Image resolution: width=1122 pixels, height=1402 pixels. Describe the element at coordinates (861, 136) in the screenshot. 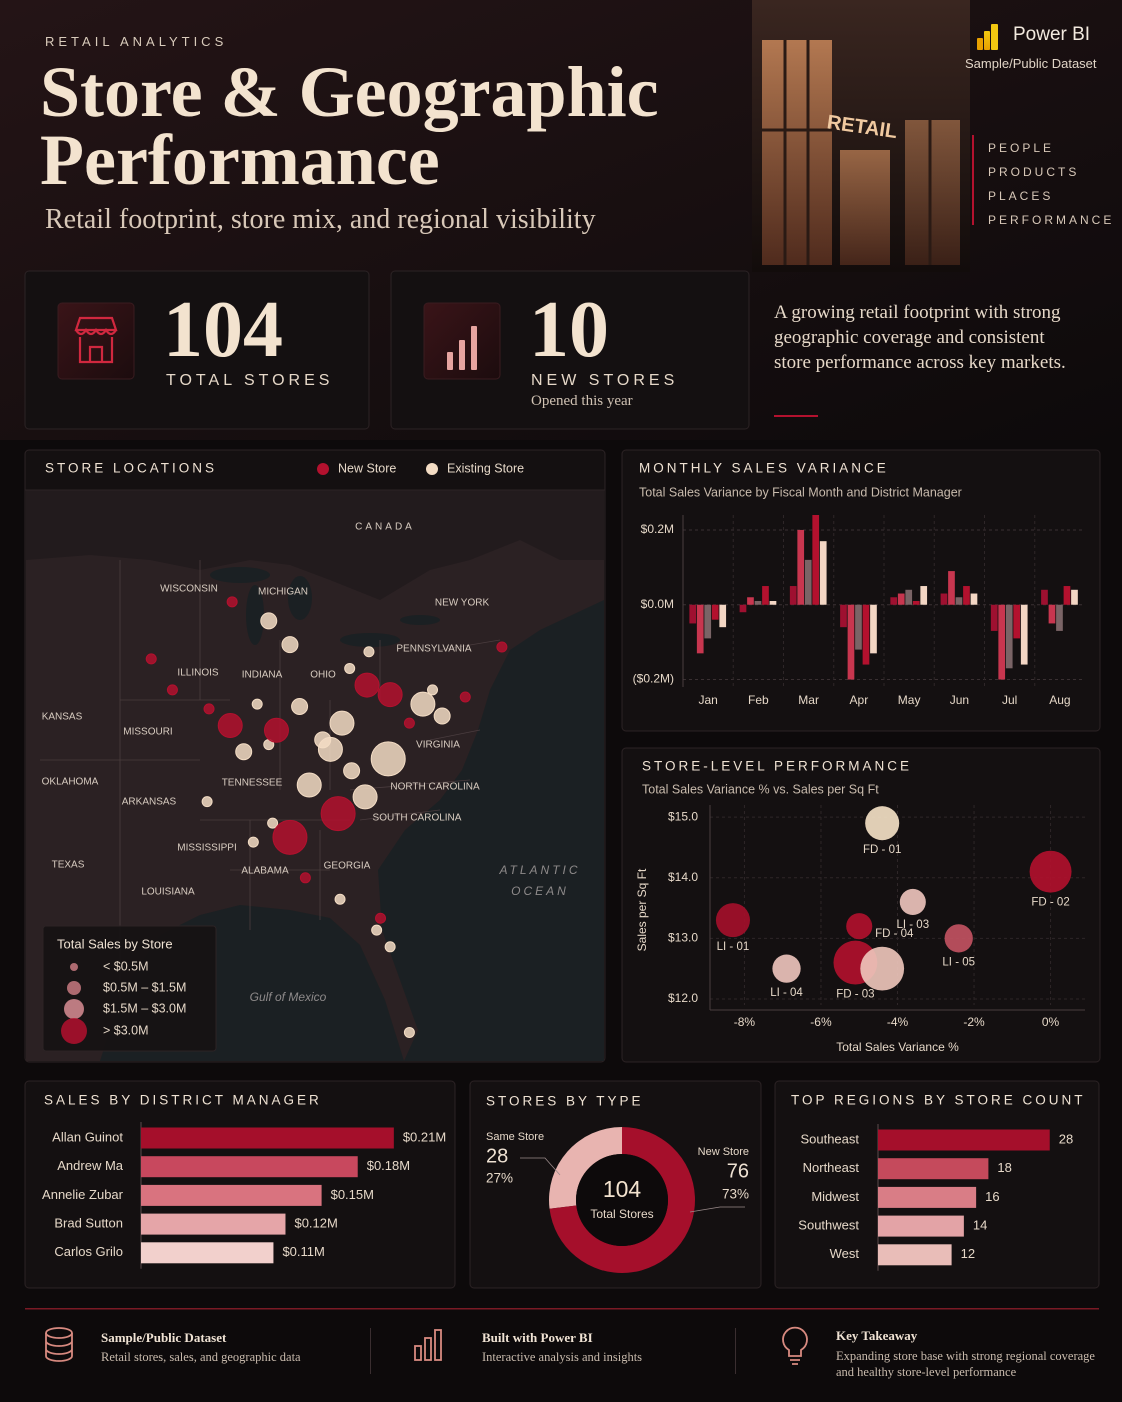

I see `storefront` at that location.